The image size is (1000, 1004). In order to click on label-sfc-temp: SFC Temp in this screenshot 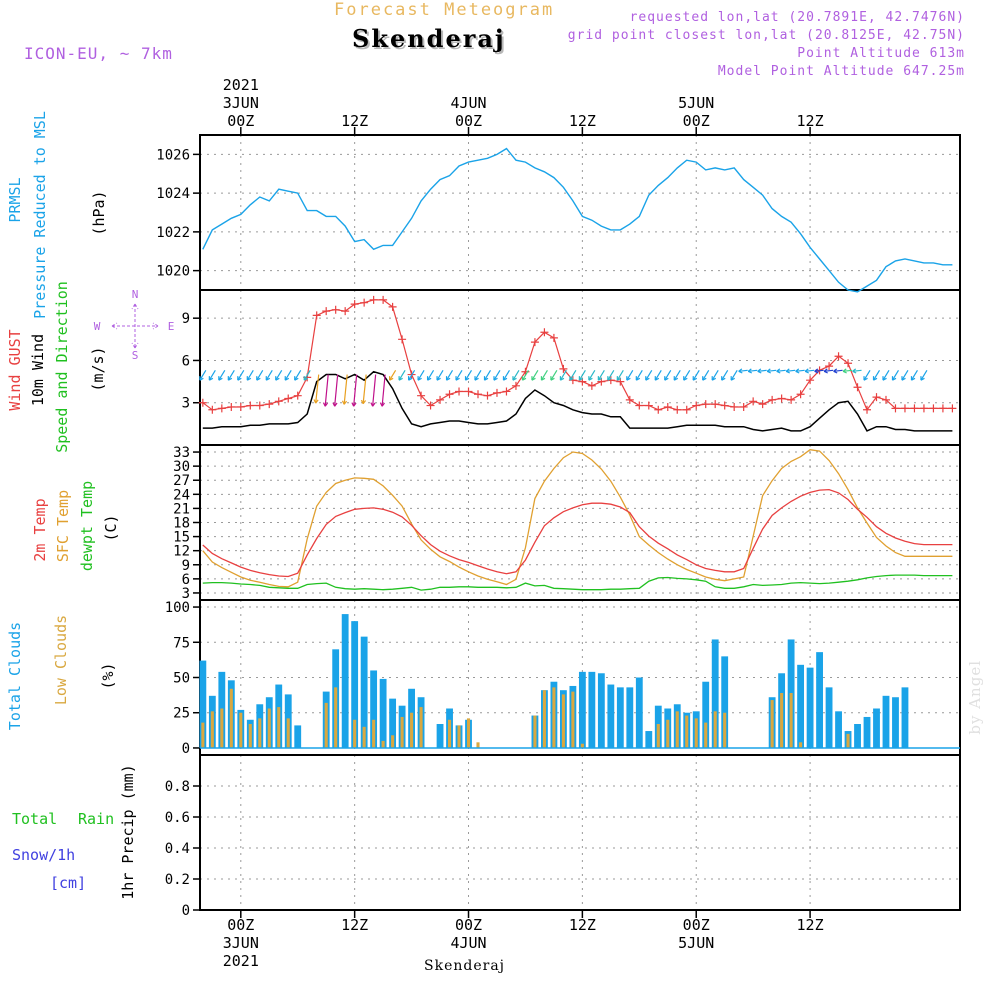, I will do `click(63, 526)`.